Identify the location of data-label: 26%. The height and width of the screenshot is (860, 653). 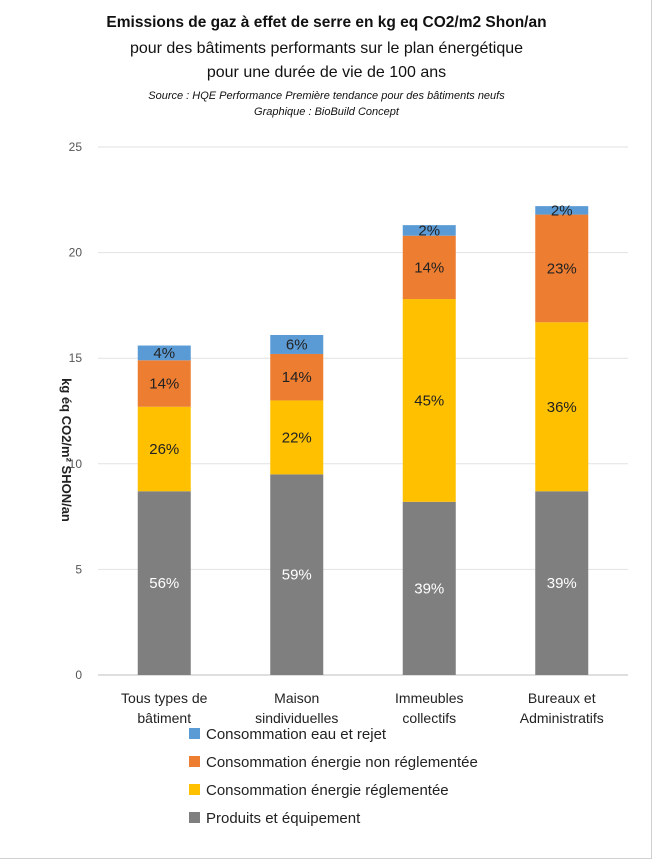
(164, 449).